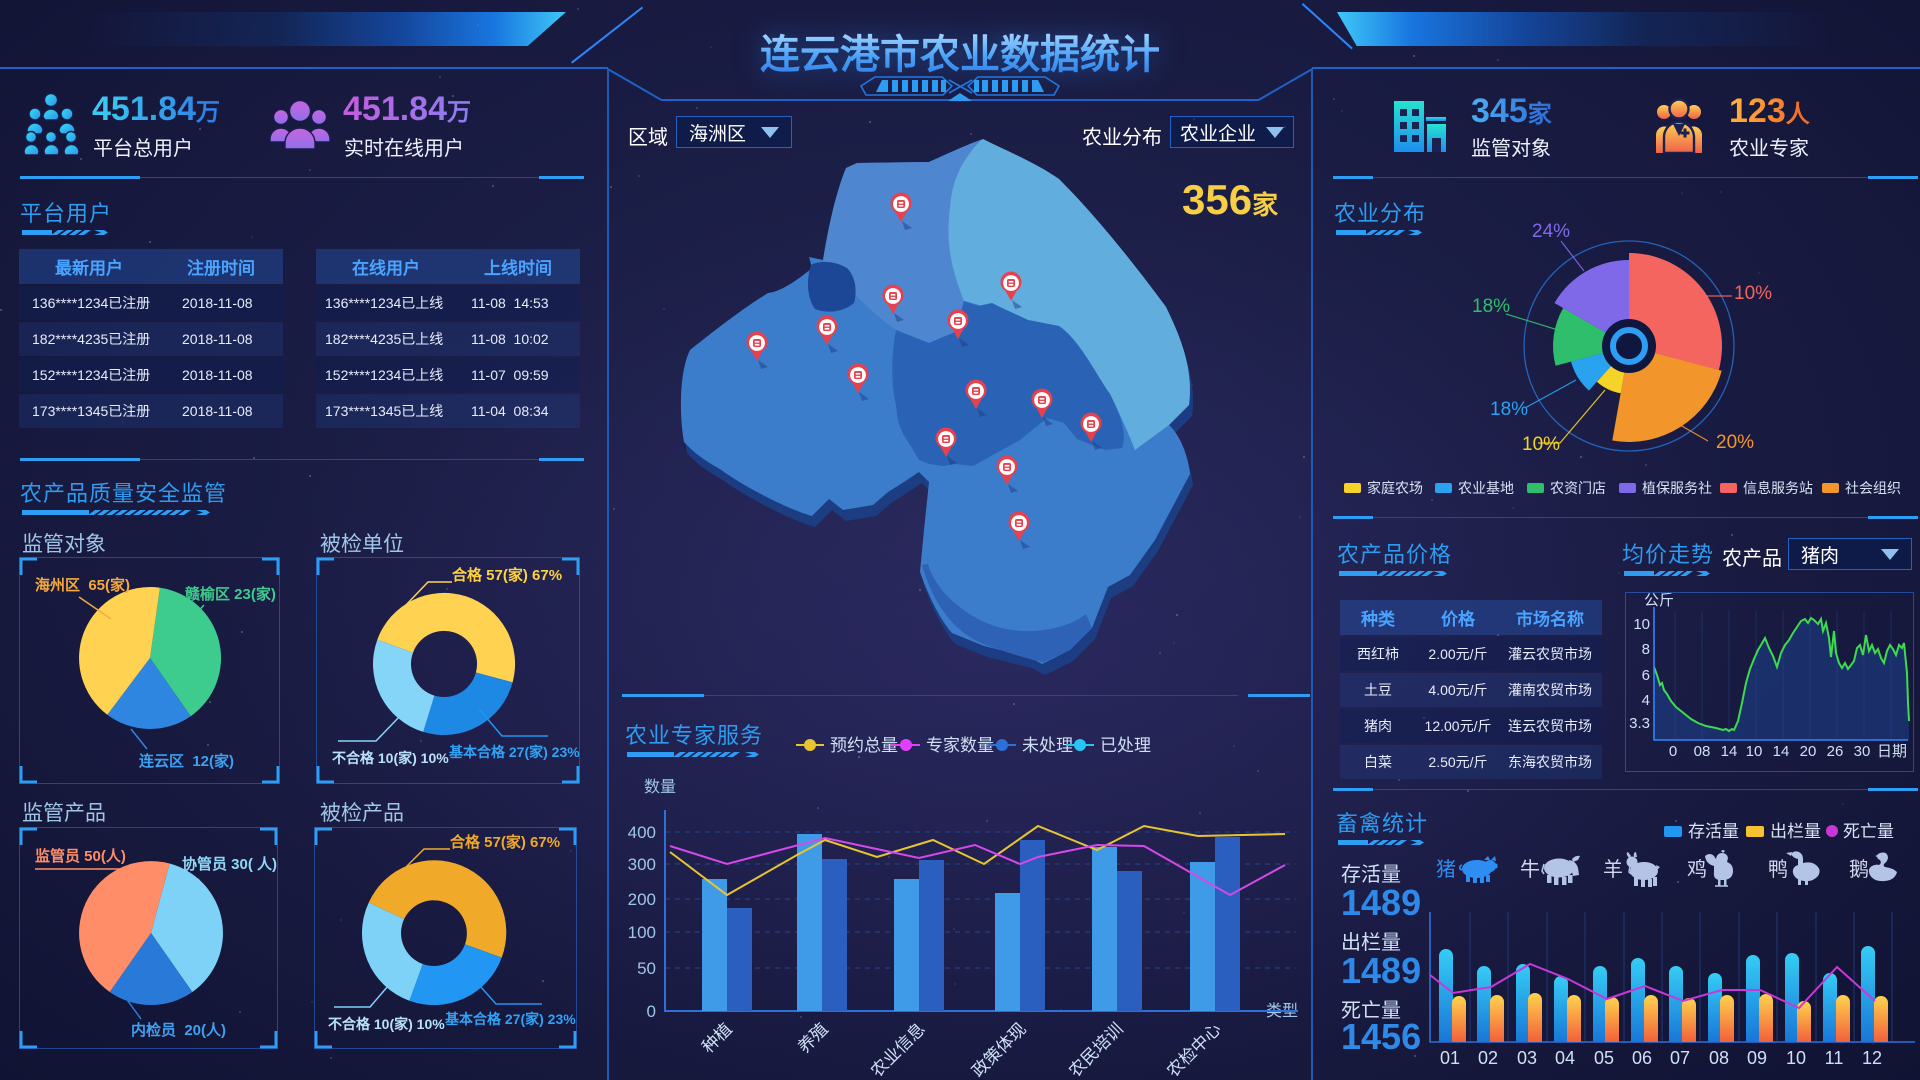  I want to click on svg-text: 24%, so click(1551, 231).